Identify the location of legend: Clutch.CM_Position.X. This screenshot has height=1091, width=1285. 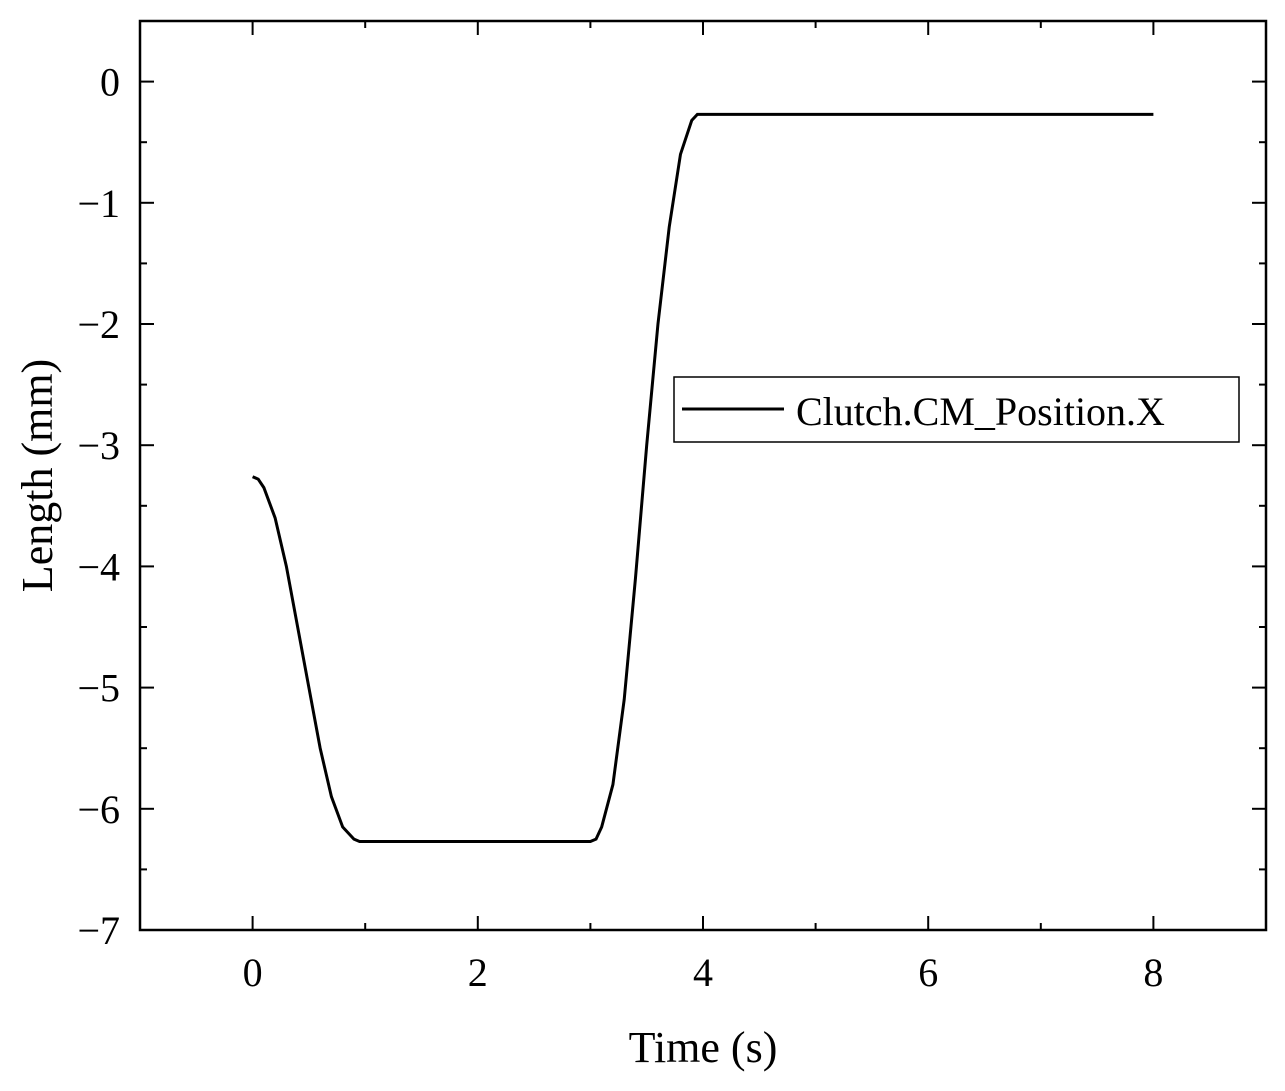
(956, 409).